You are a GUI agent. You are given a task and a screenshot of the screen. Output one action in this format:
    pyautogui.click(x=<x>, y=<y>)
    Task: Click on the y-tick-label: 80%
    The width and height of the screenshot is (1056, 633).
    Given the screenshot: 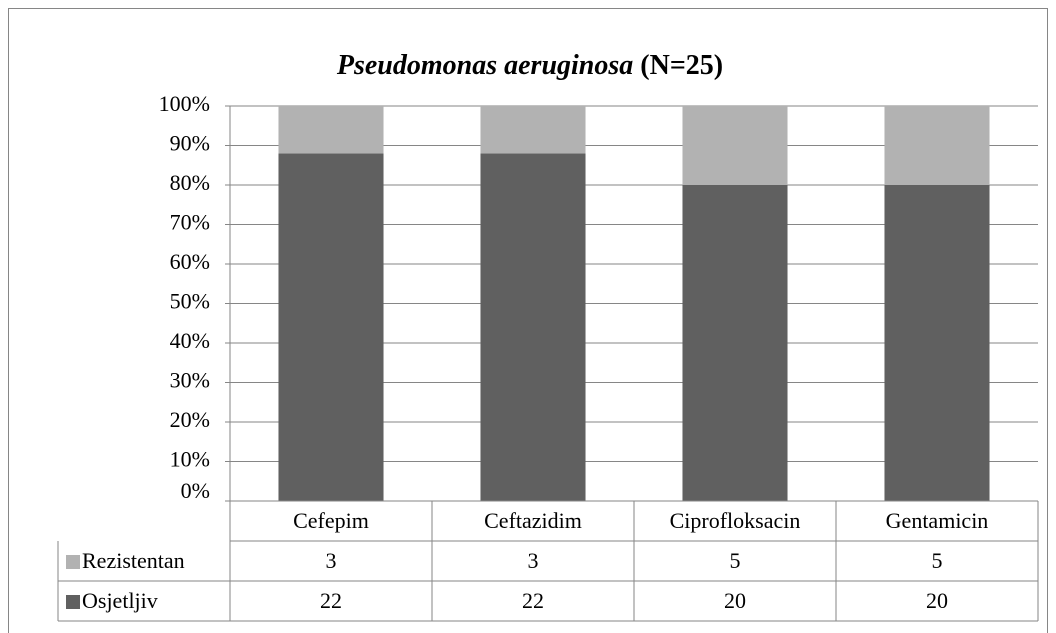 What is the action you would take?
    pyautogui.click(x=190, y=182)
    